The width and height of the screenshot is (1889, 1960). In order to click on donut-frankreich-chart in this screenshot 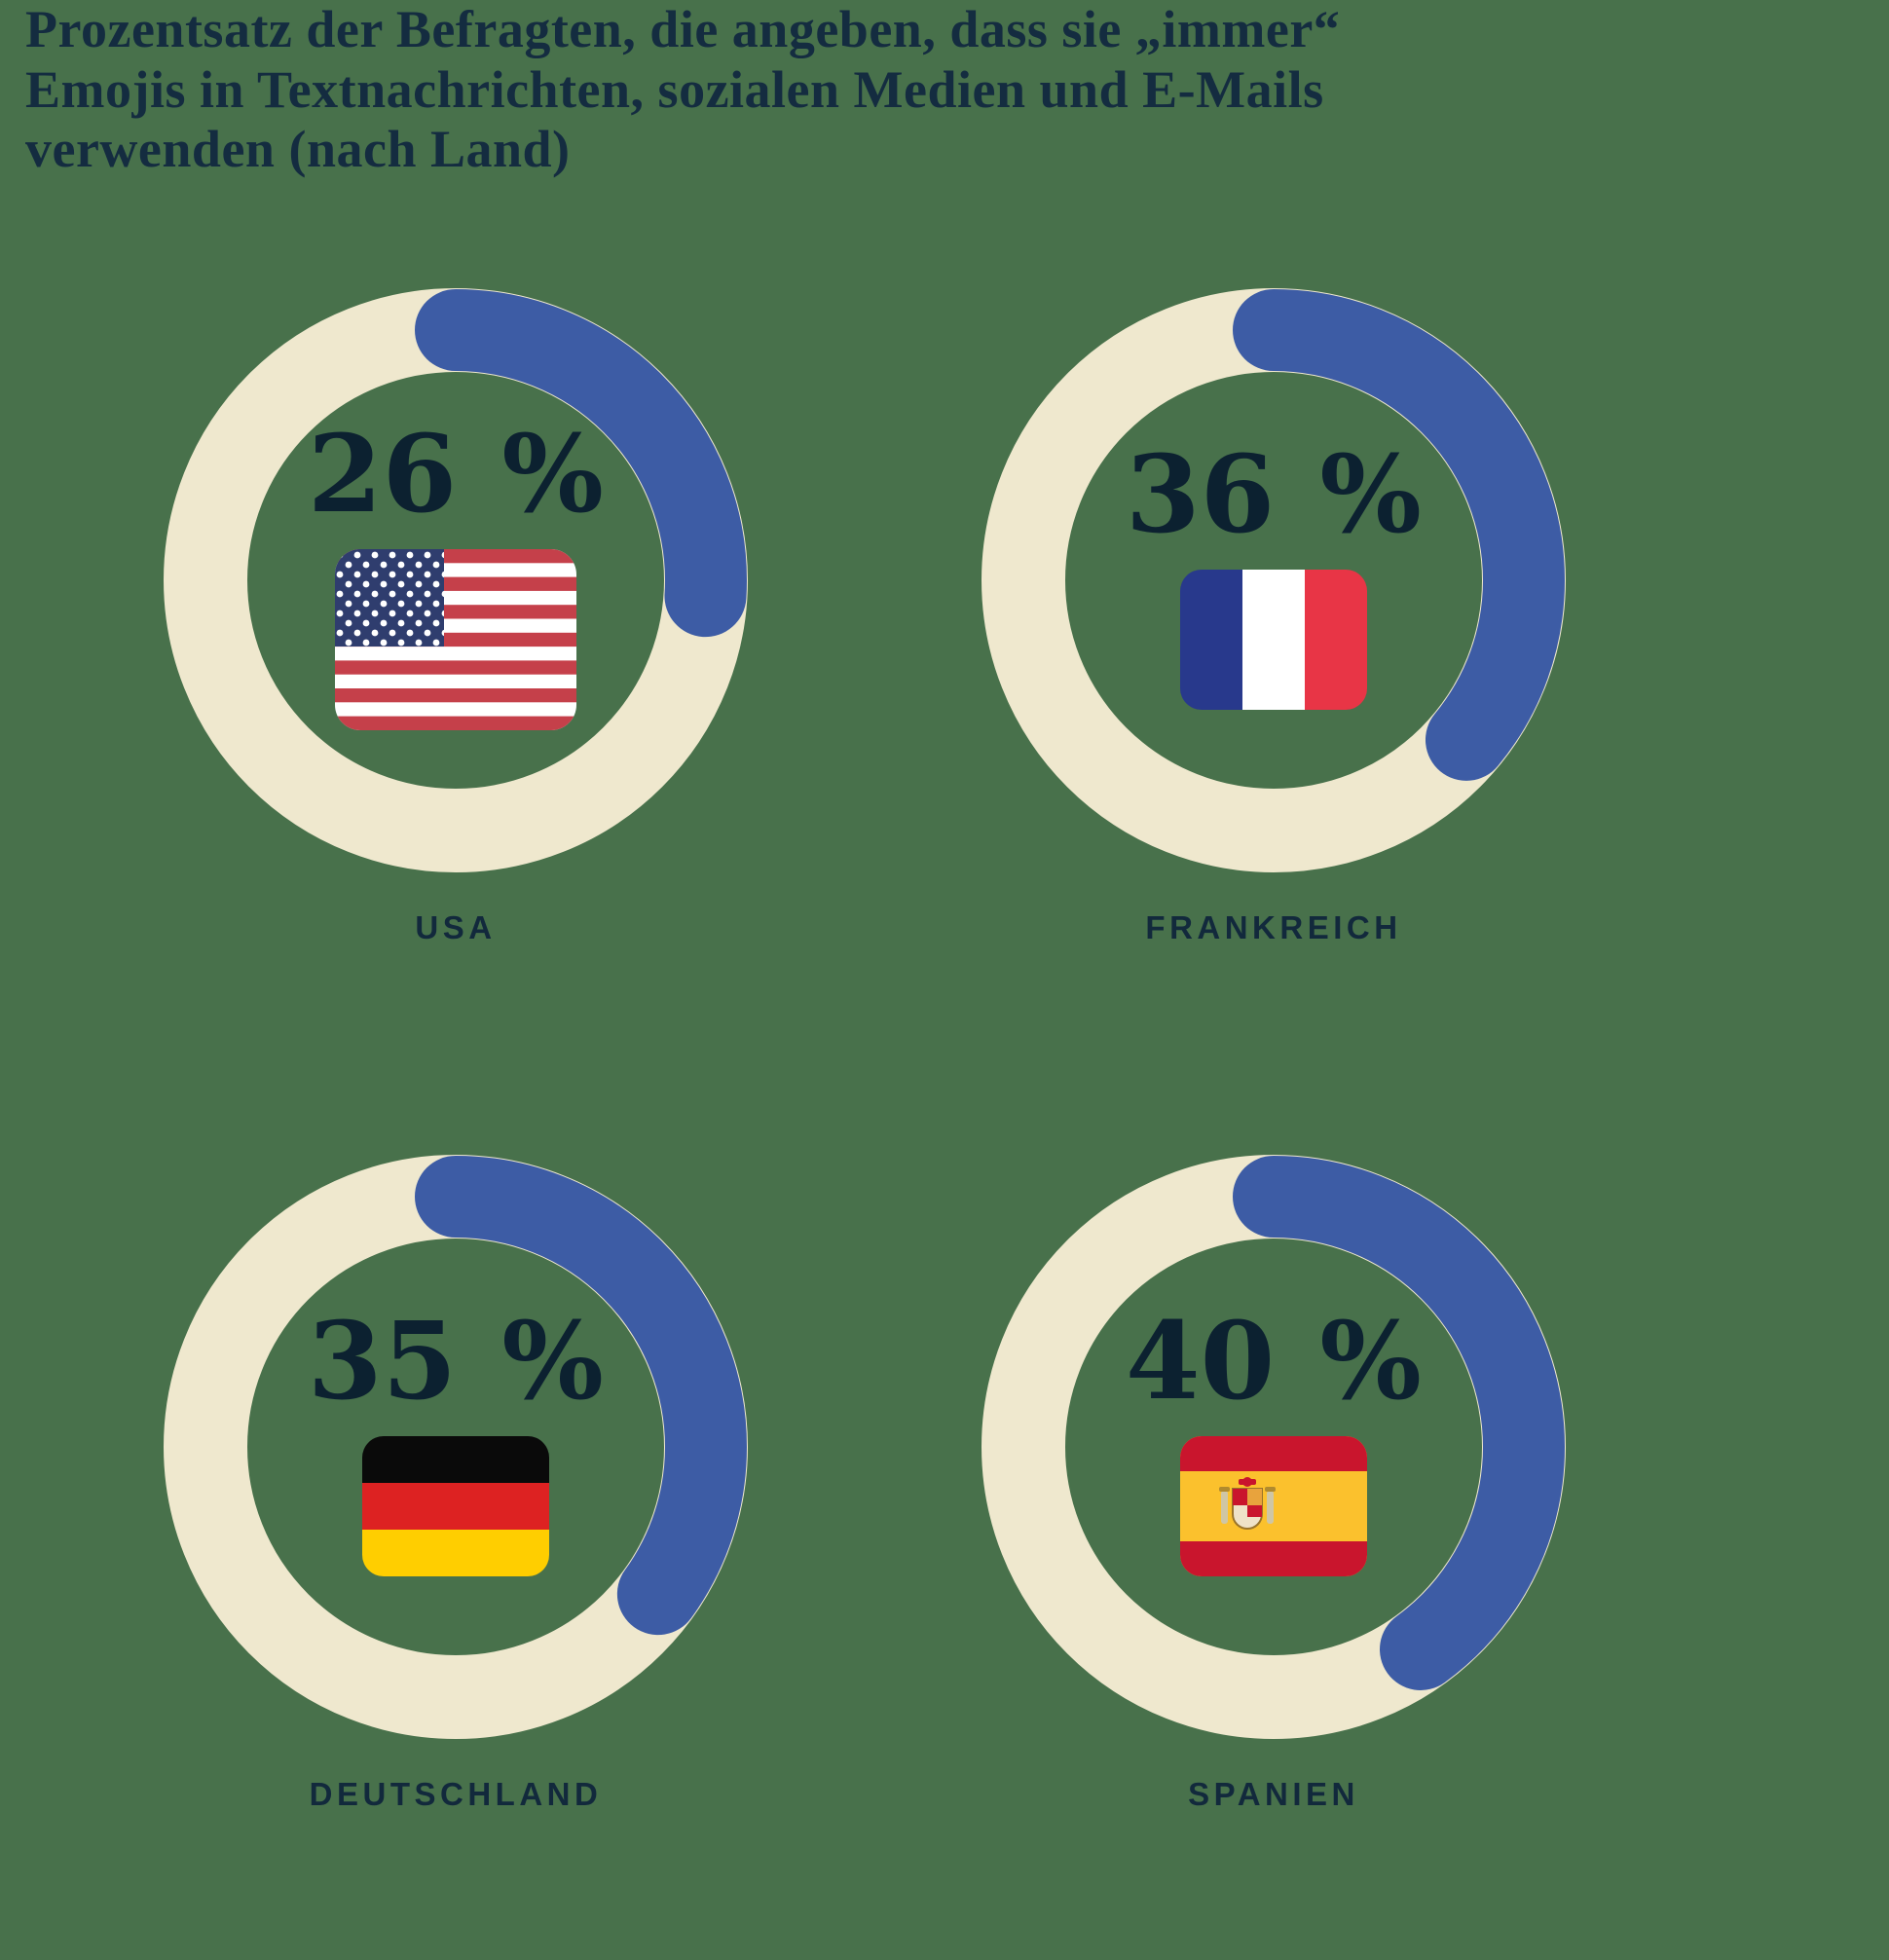, I will do `click(1274, 580)`.